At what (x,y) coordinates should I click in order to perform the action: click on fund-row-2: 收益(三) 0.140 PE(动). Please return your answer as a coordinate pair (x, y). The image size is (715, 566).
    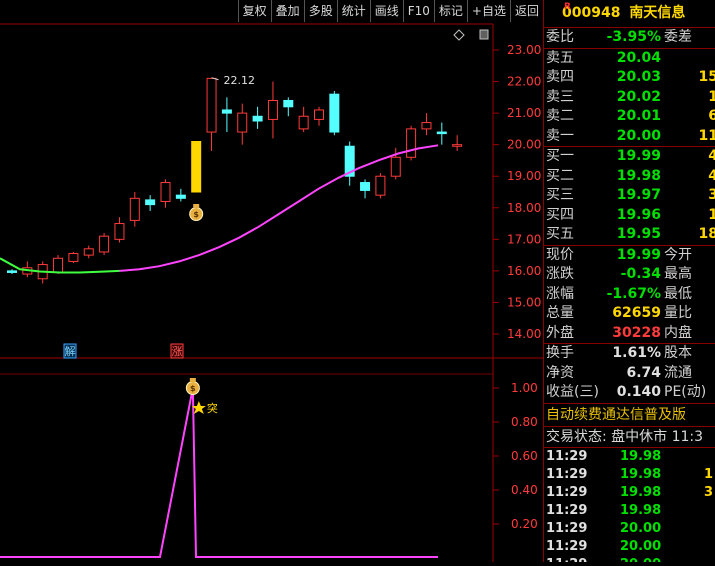
    Looking at the image, I should click on (629, 393).